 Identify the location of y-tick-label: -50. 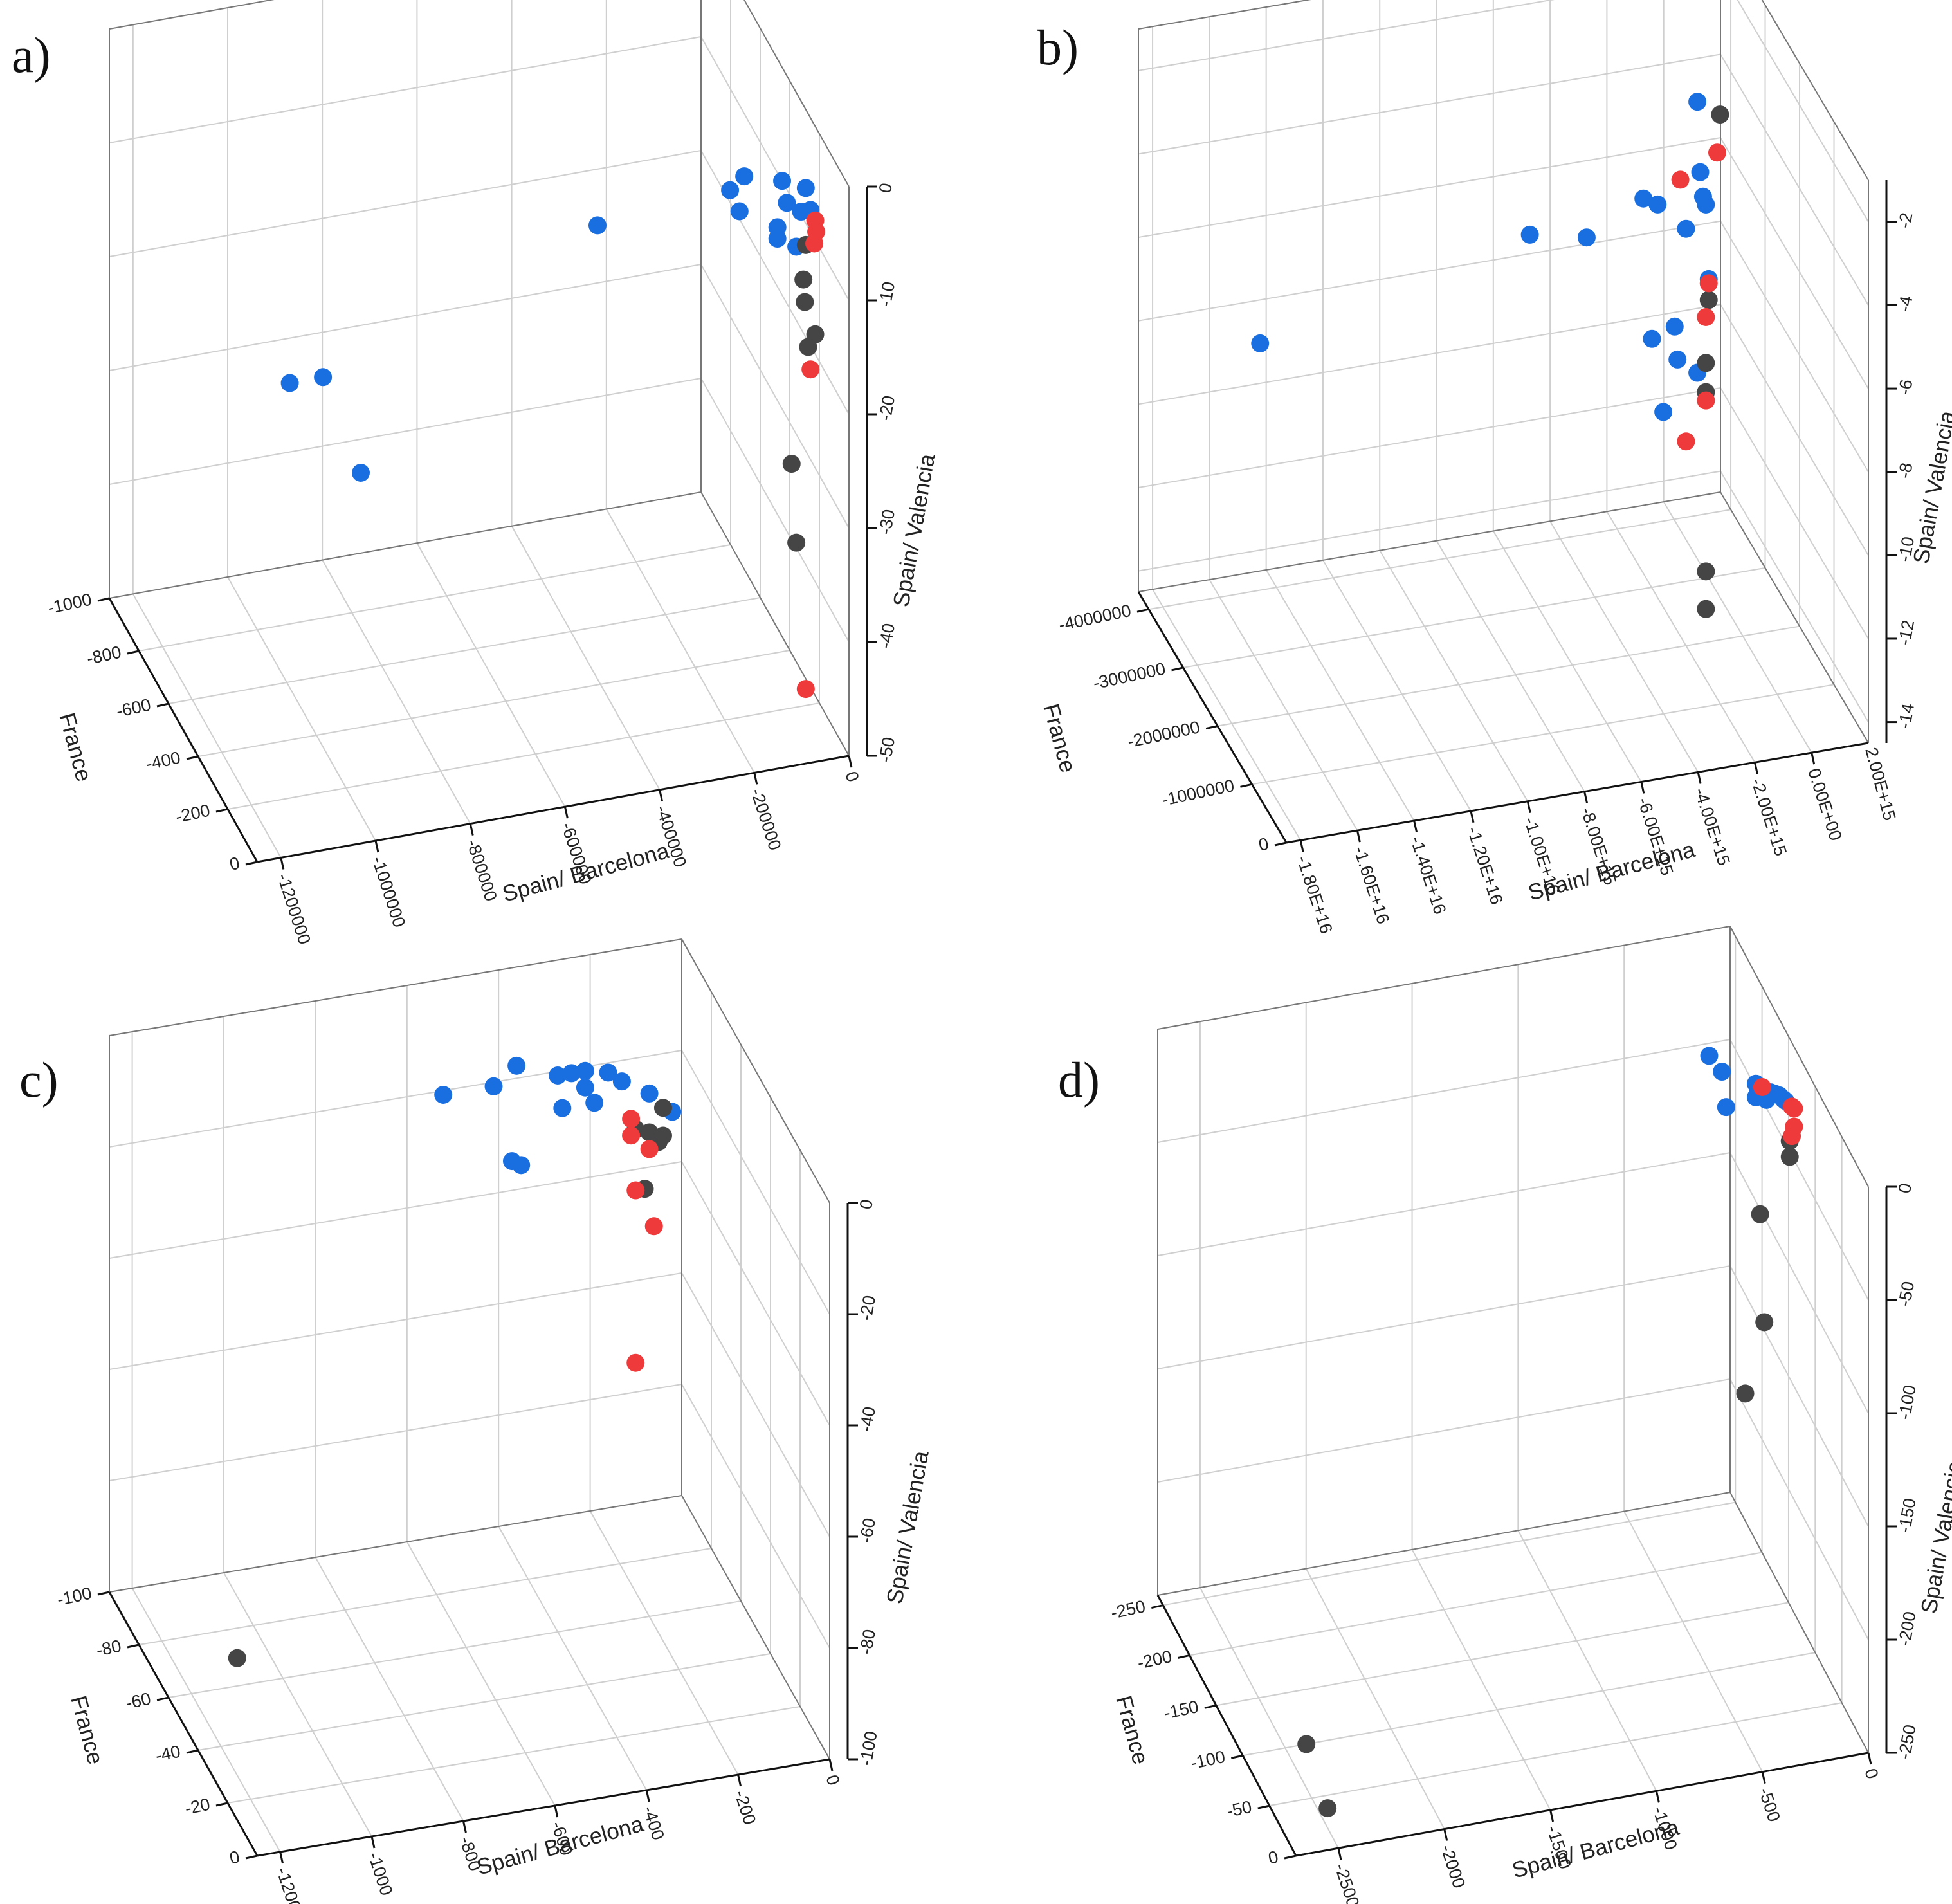
(1239, 1809).